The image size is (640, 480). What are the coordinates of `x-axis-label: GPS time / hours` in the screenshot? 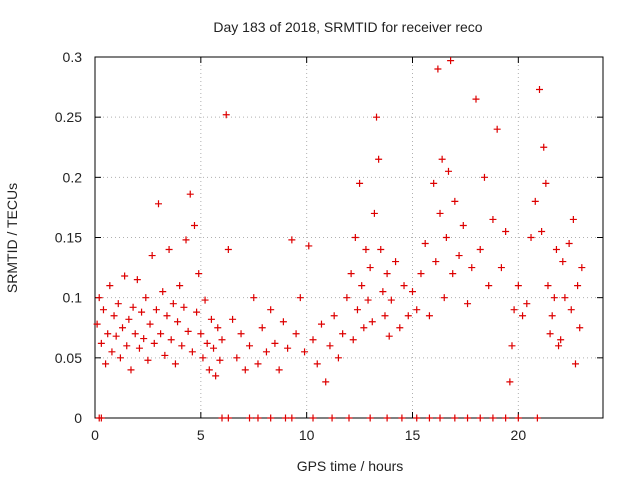 It's located at (350, 466).